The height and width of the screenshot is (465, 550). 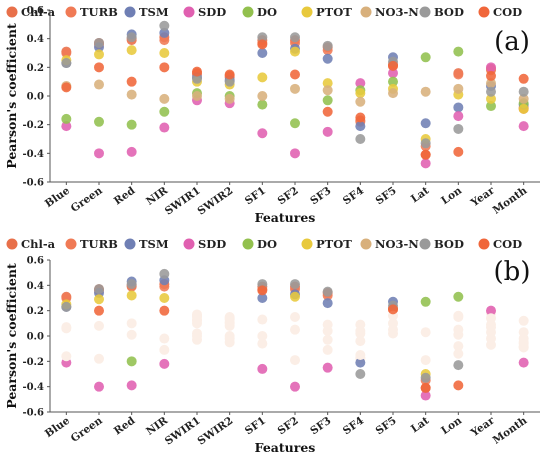 I want to click on point-sdd-red, so click(x=131, y=151).